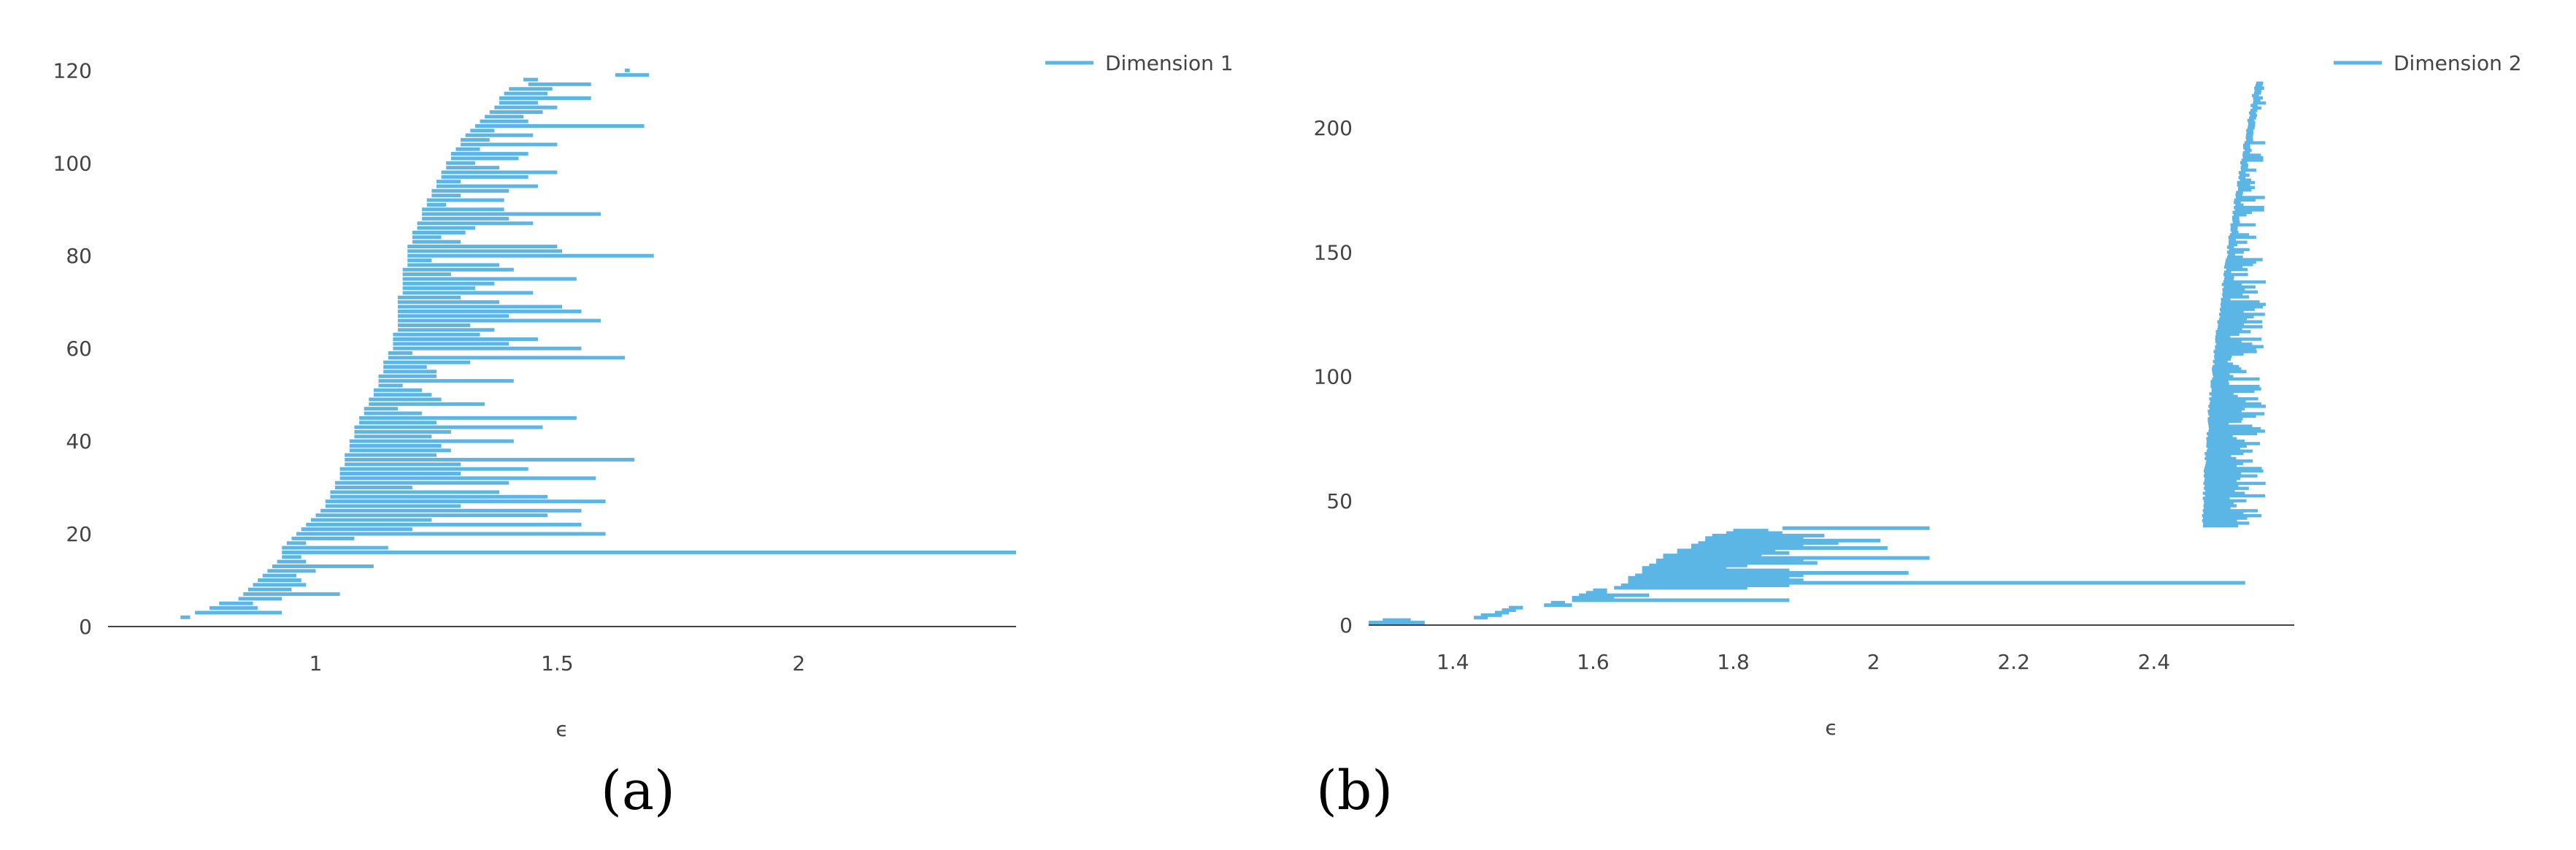 The height and width of the screenshot is (850, 2576). I want to click on y-tick-label: 120, so click(72, 70).